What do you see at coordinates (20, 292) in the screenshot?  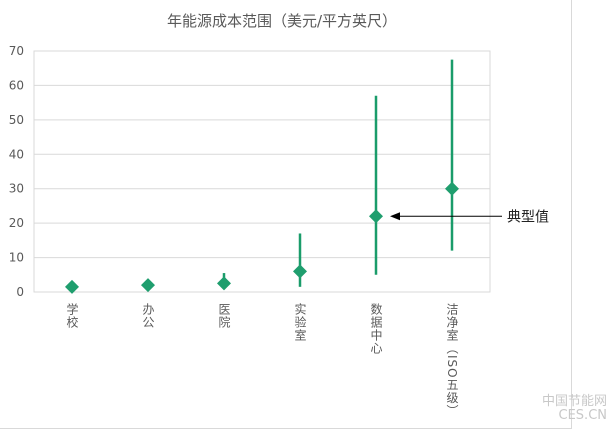 I see `y-tick-label: 0` at bounding box center [20, 292].